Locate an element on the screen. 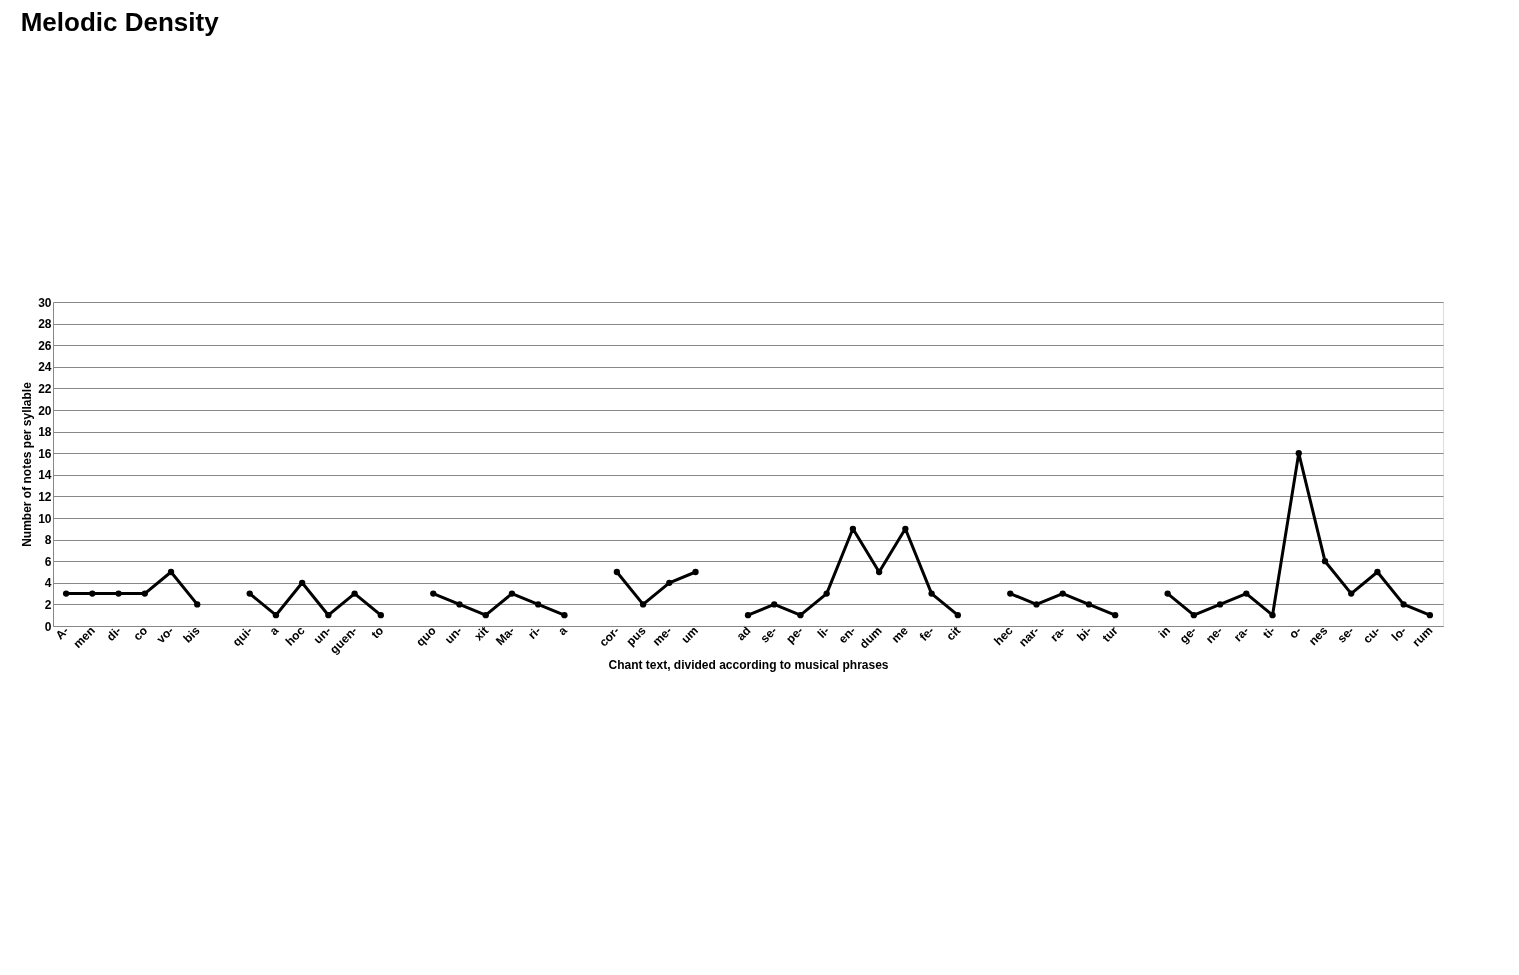  y-tick-label: 8 is located at coordinates (48, 540).